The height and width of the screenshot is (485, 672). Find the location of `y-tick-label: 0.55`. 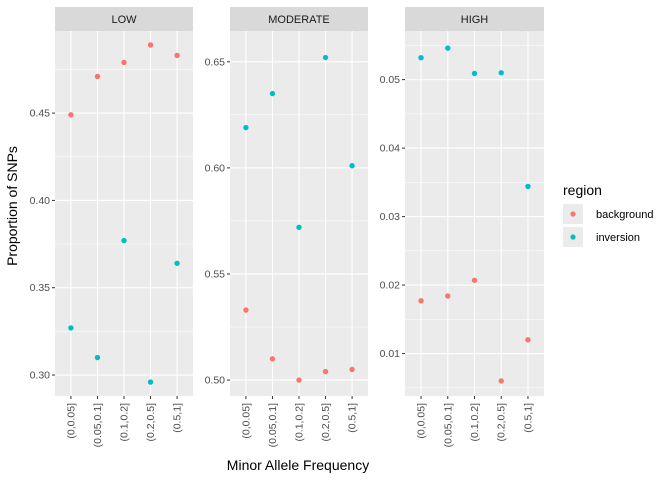

y-tick-label: 0.55 is located at coordinates (215, 274).